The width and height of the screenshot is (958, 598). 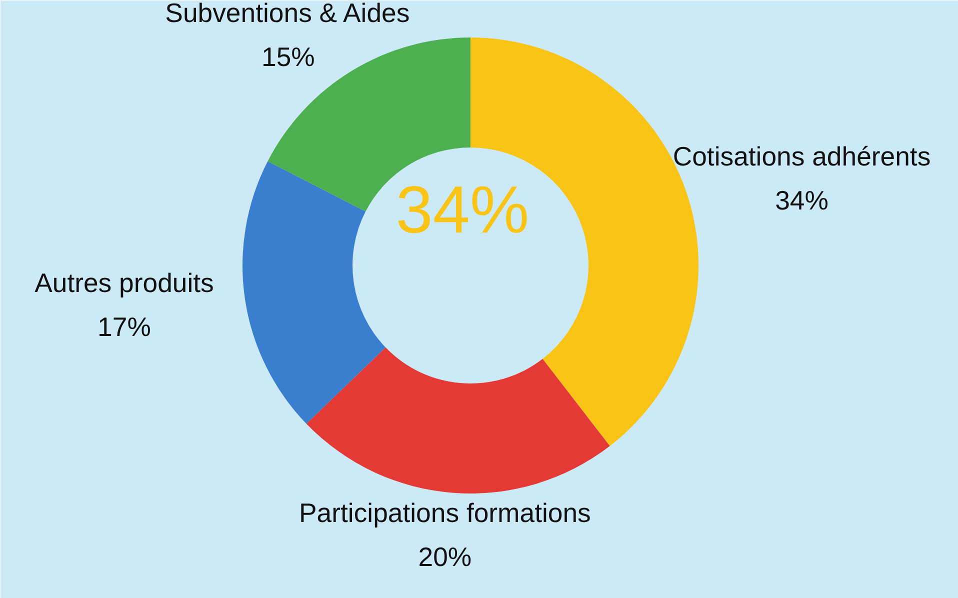 What do you see at coordinates (463, 211) in the screenshot?
I see `text: 34%` at bounding box center [463, 211].